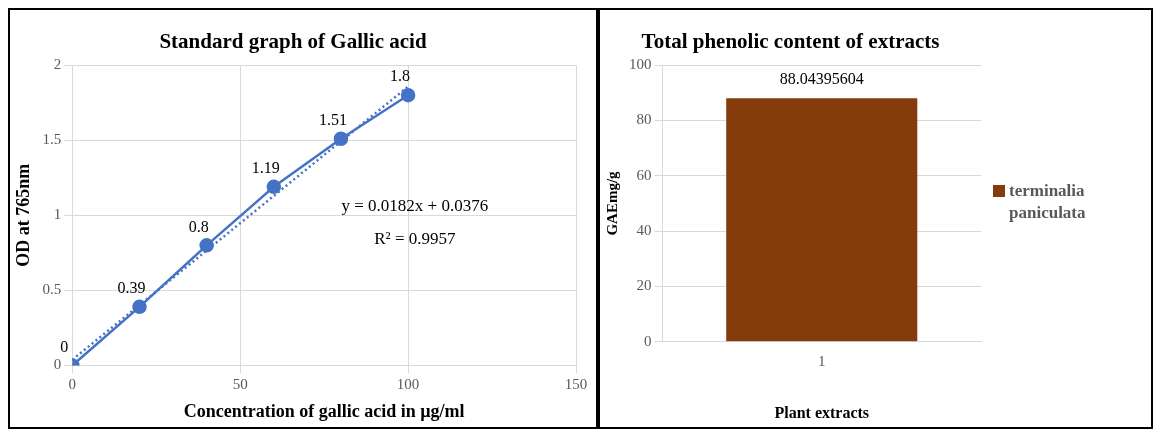 The height and width of the screenshot is (441, 1167). I want to click on x-tick-label: 50, so click(240, 384).